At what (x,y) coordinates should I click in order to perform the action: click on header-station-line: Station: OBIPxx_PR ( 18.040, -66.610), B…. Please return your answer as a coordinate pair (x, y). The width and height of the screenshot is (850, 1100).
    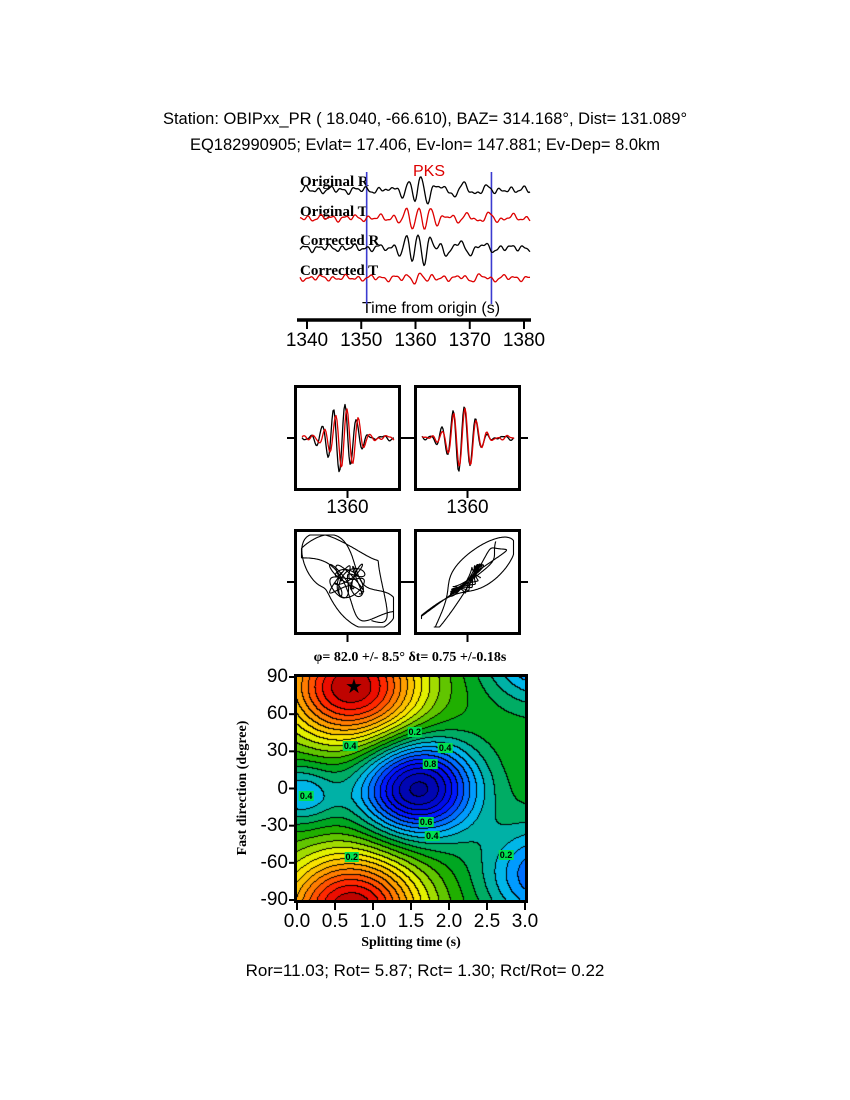
    Looking at the image, I should click on (425, 119).